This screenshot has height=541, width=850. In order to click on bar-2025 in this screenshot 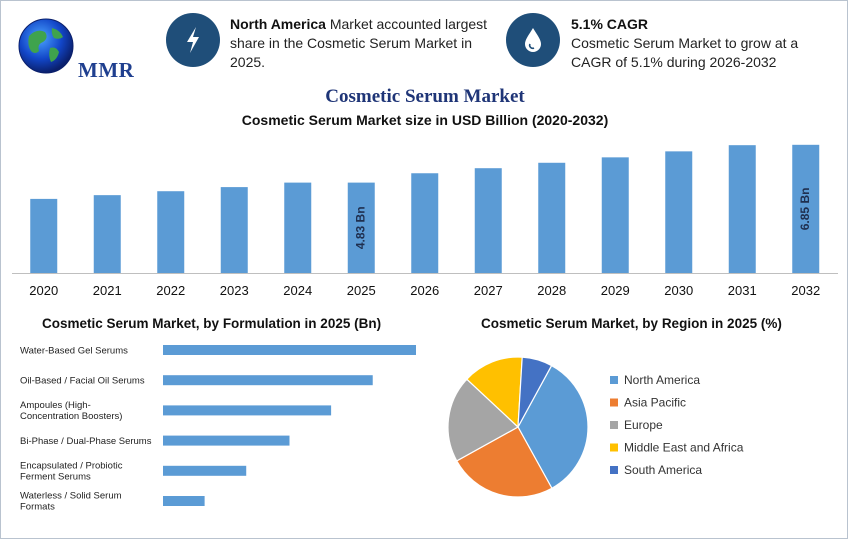, I will do `click(361, 227)`.